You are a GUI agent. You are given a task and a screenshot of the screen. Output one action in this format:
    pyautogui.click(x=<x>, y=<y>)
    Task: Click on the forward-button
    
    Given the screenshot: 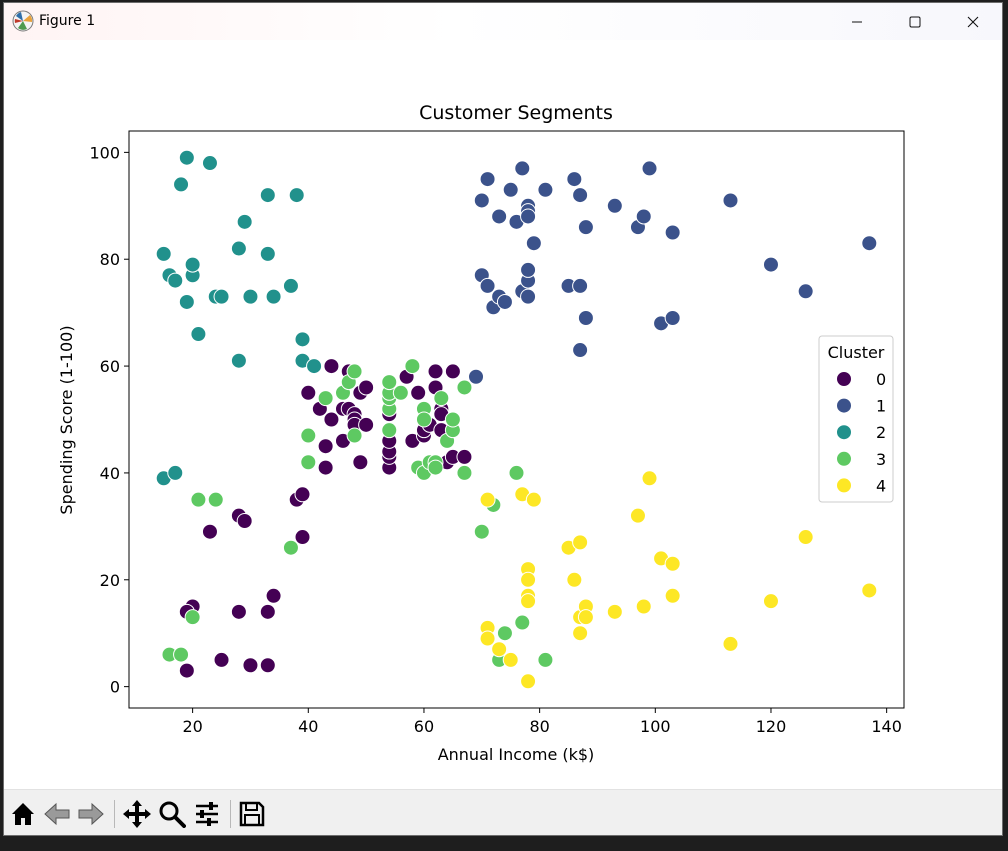 What is the action you would take?
    pyautogui.click(x=91, y=814)
    